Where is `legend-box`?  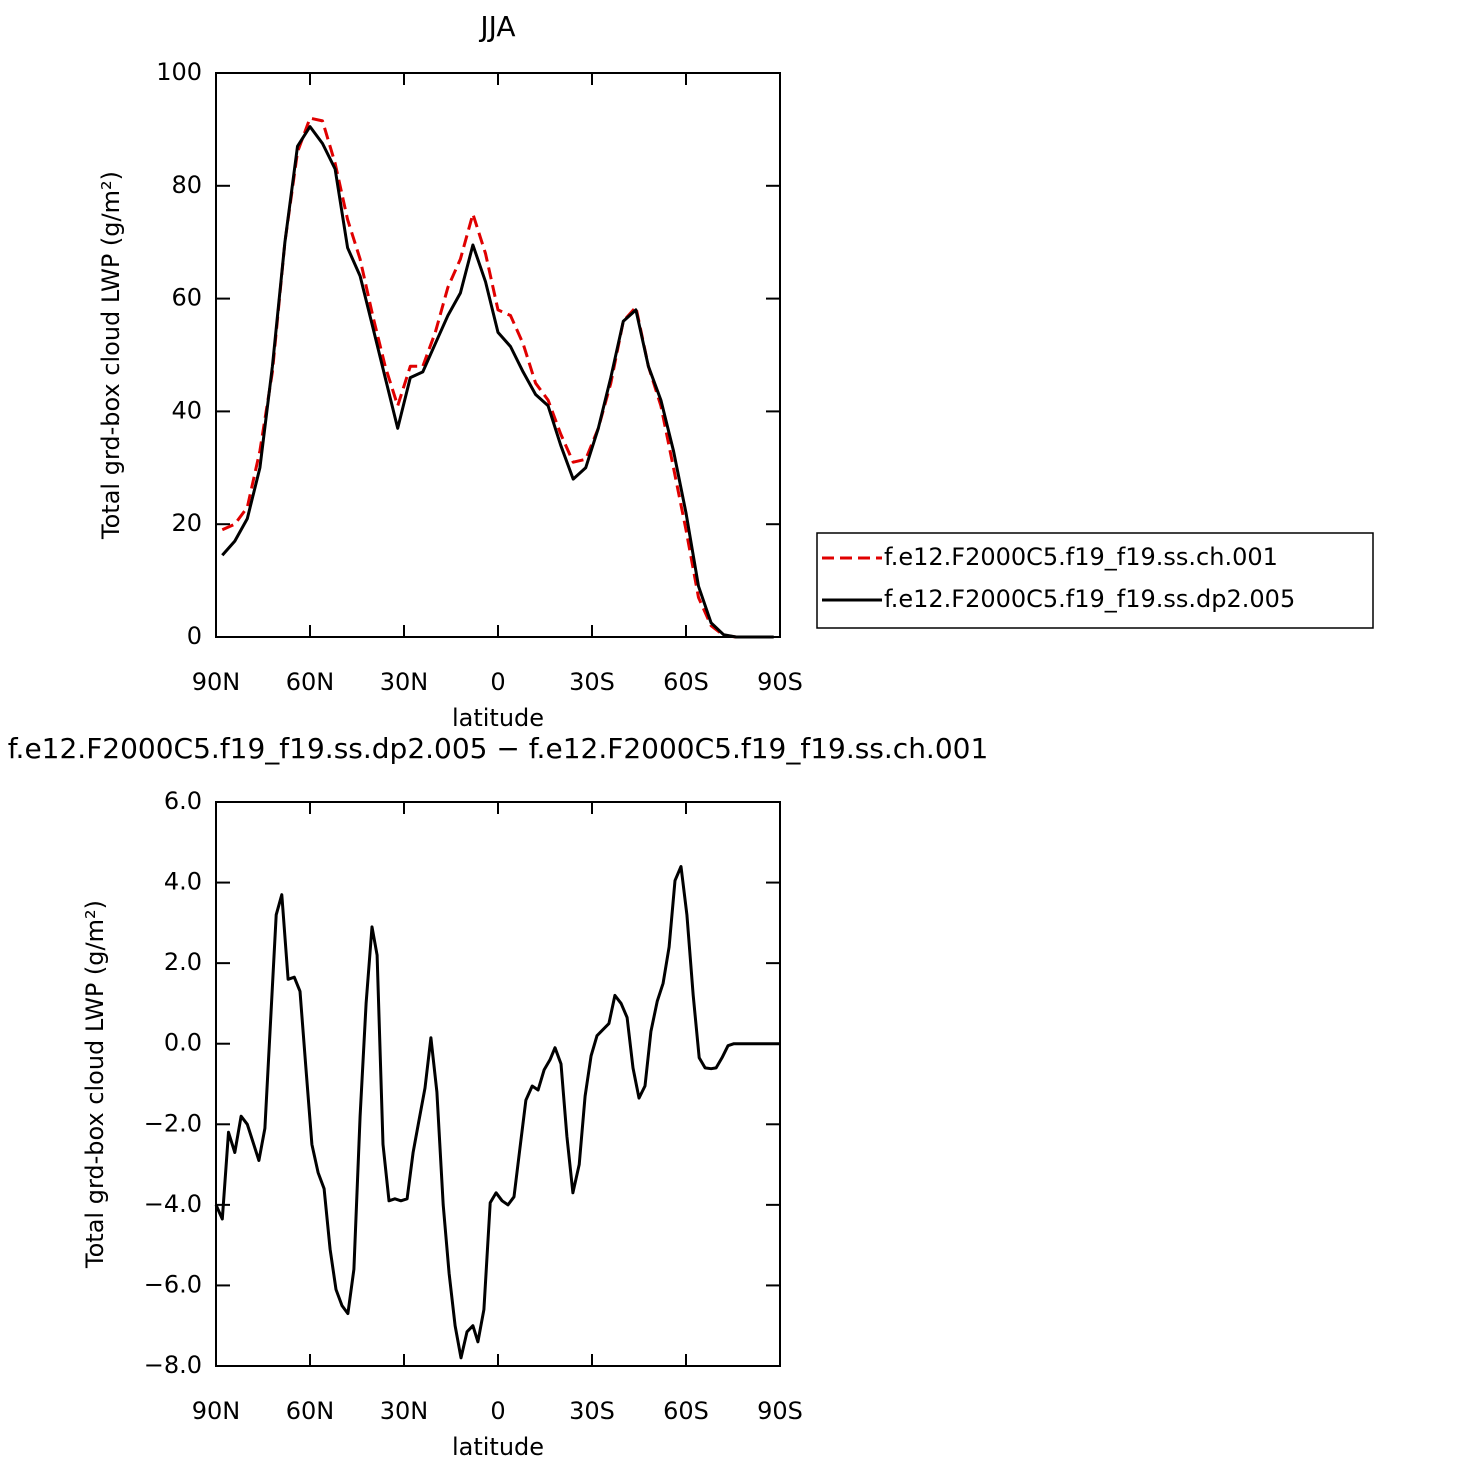
legend-box is located at coordinates (1095, 580).